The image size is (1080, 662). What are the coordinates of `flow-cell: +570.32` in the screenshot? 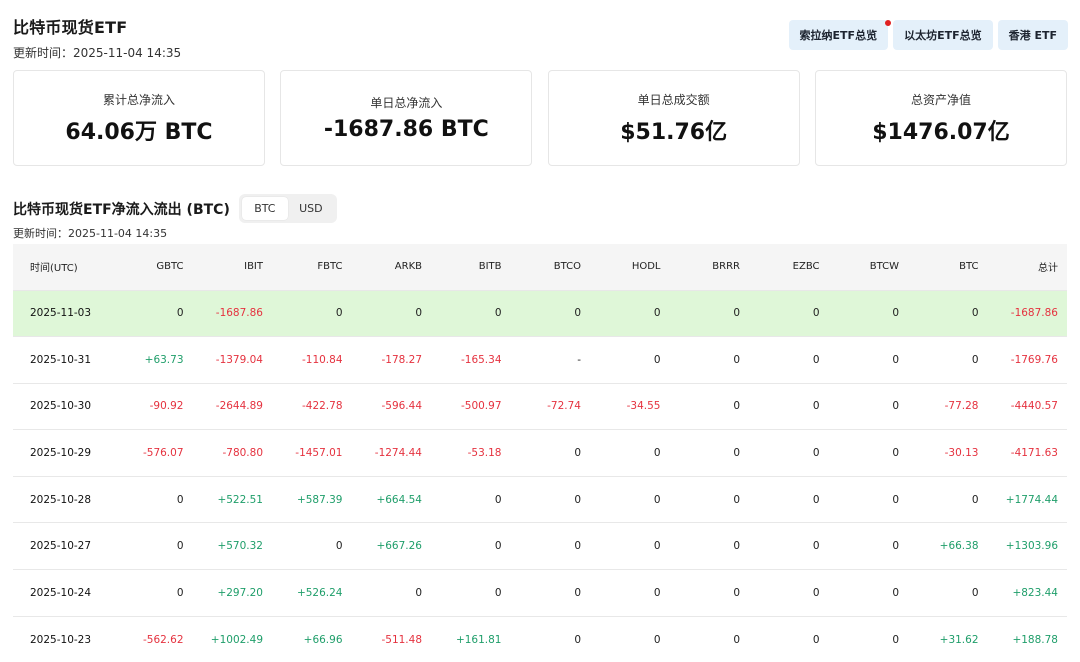 It's located at (240, 546).